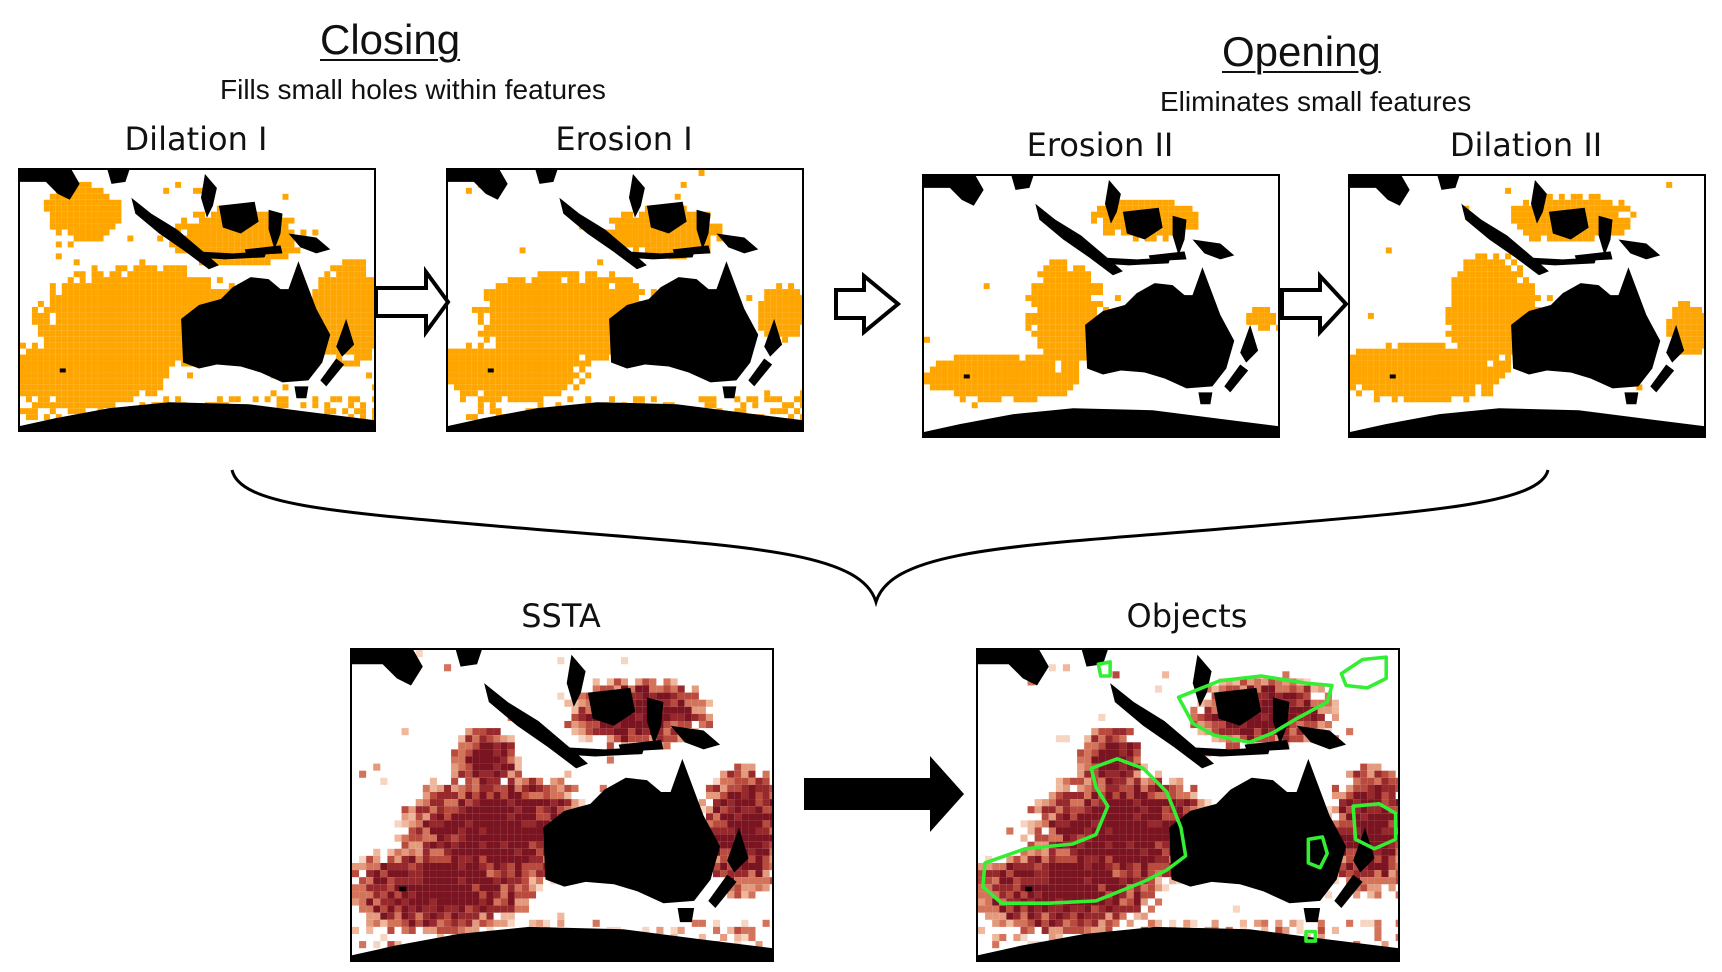 This screenshot has width=1722, height=972. What do you see at coordinates (413, 89) in the screenshot?
I see `closing-subtitle: Fills small holes within features` at bounding box center [413, 89].